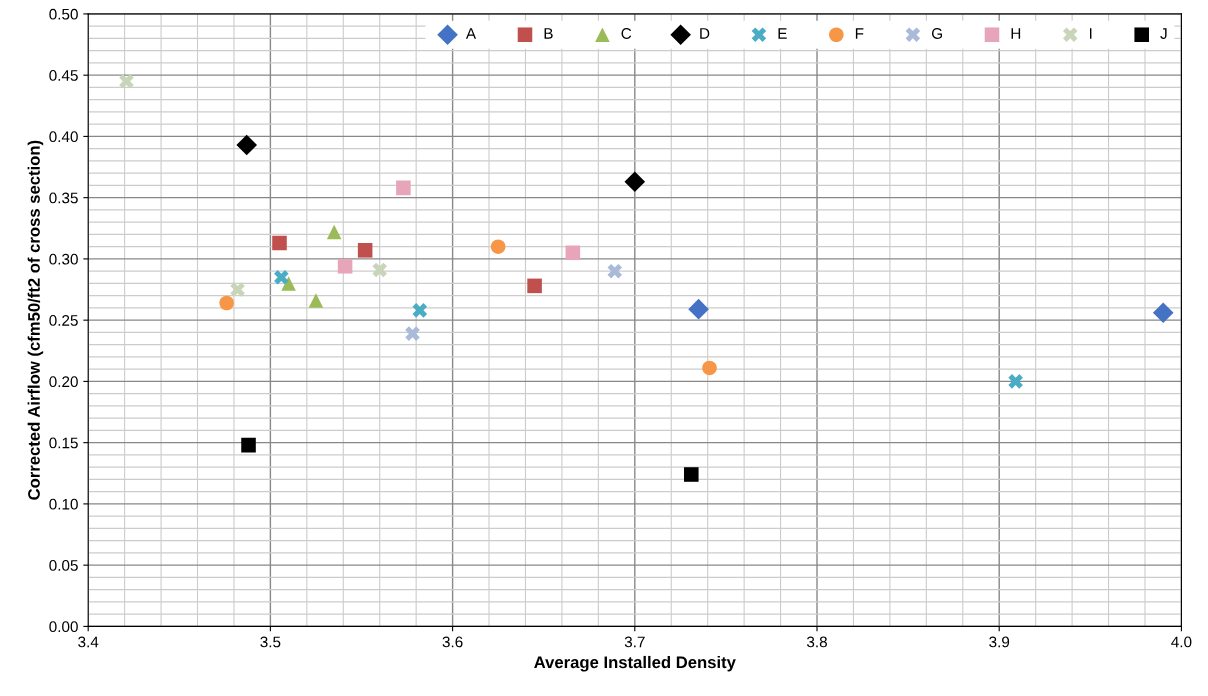  I want to click on x-tick-label: 3.7, so click(634, 642).